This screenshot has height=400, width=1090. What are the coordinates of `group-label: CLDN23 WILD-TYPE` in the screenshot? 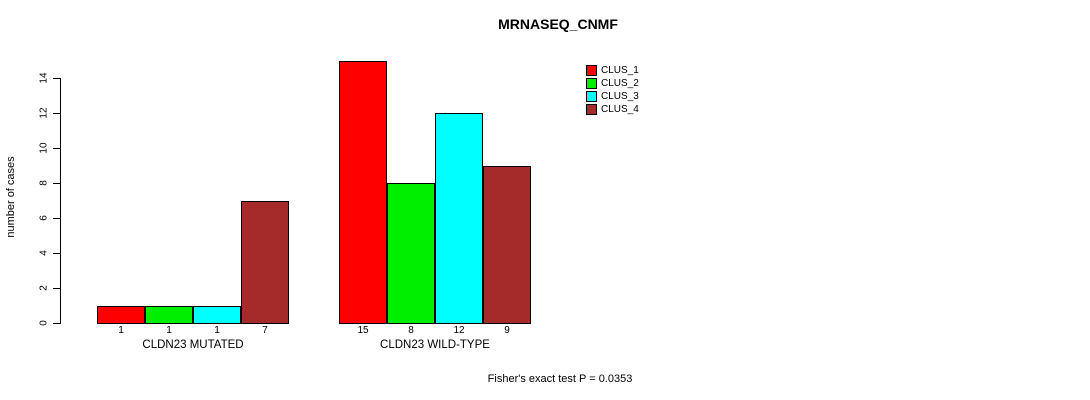 It's located at (435, 345).